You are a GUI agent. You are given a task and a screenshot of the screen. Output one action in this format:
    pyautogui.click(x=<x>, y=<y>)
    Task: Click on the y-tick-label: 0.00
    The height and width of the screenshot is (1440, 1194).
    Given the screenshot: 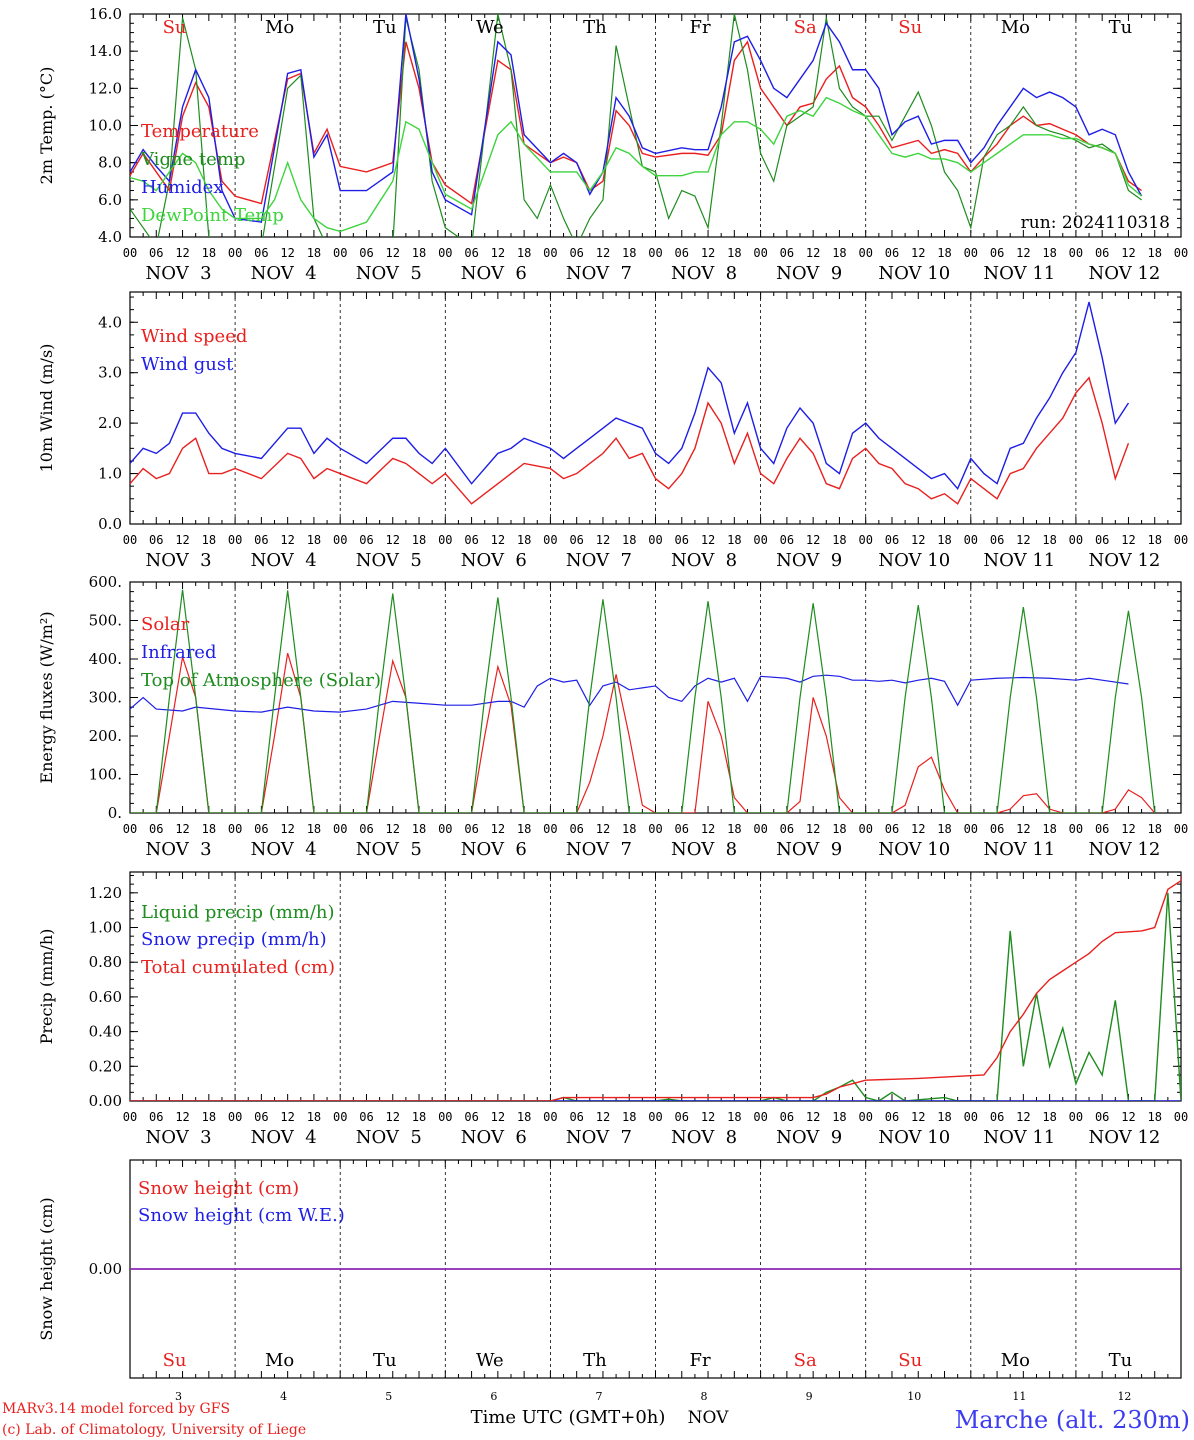 What is the action you would take?
    pyautogui.click(x=105, y=1269)
    